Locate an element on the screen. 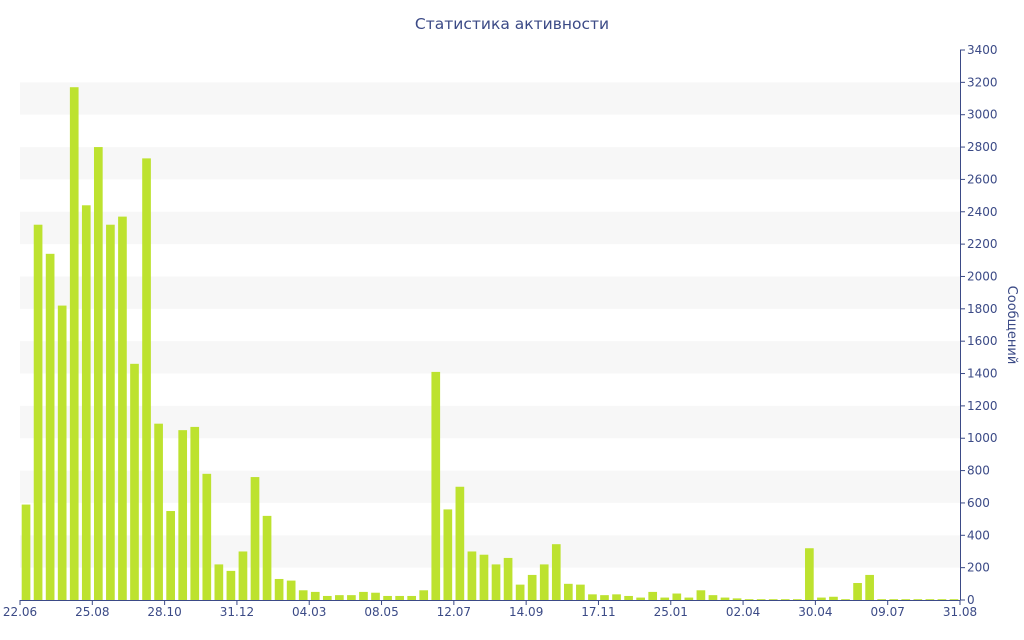  y-tick-label: 0 is located at coordinates (971, 600).